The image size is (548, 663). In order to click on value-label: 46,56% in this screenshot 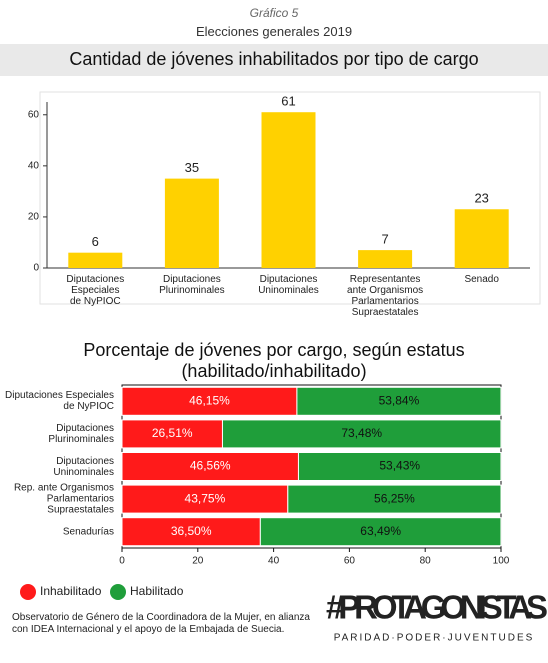, I will do `click(210, 466)`.